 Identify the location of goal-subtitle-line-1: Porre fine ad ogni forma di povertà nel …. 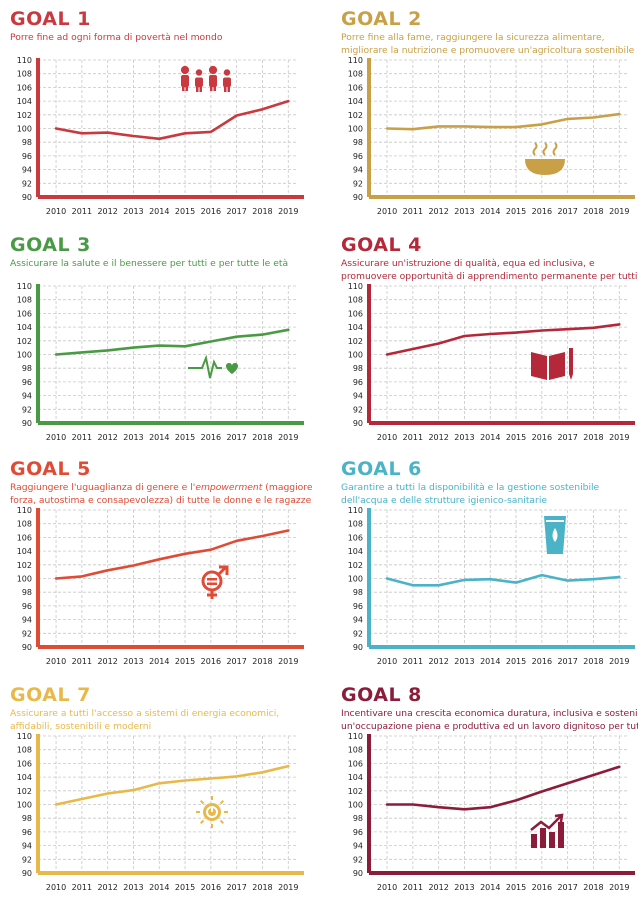
(116, 37).